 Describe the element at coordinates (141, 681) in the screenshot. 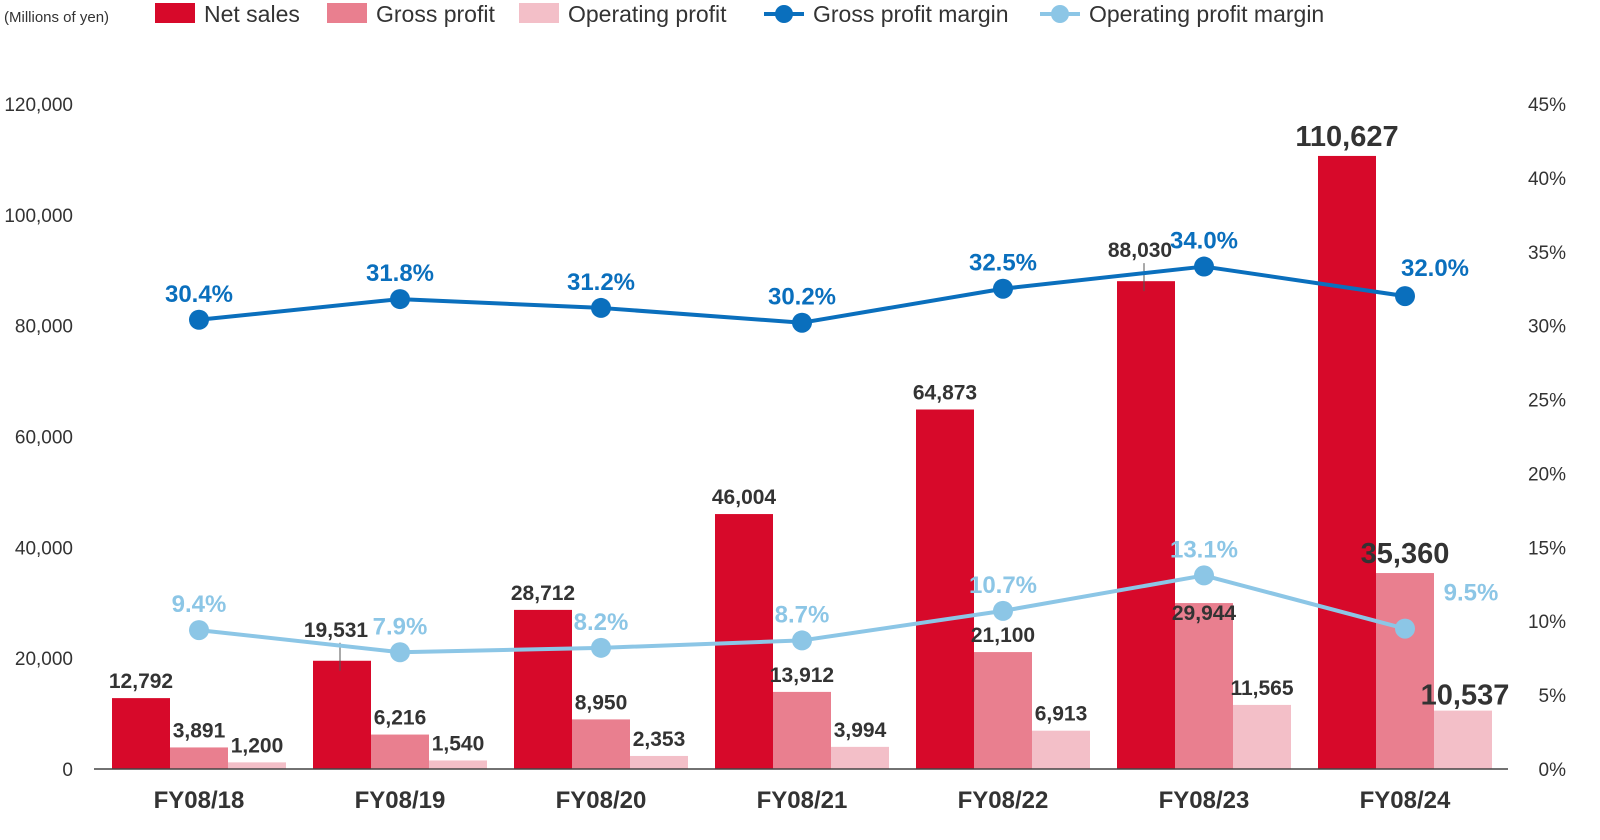

I see `bar-value-label: 12,792` at that location.